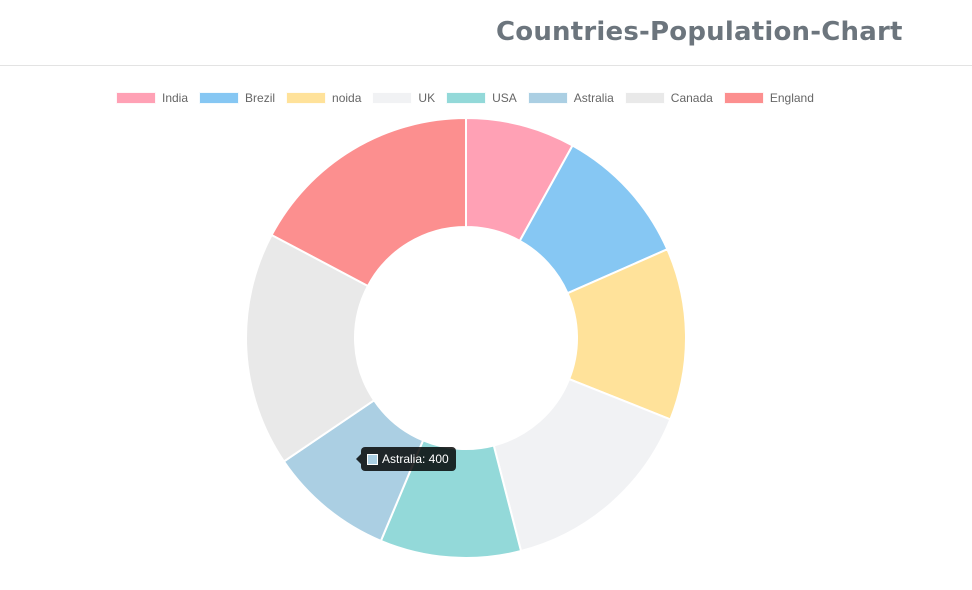 This screenshot has width=972, height=590. I want to click on legend-item-noida: noida, so click(323, 98).